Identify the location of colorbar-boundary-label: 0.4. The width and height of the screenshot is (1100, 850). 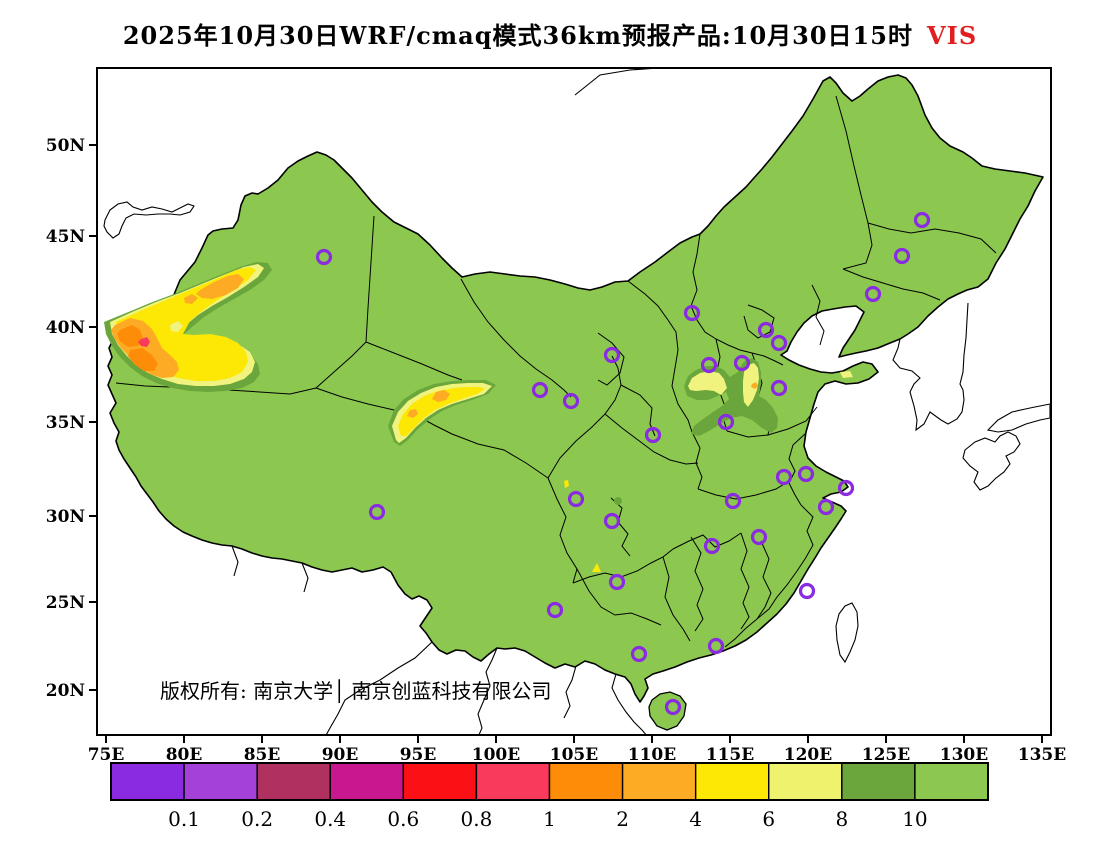
(330, 819).